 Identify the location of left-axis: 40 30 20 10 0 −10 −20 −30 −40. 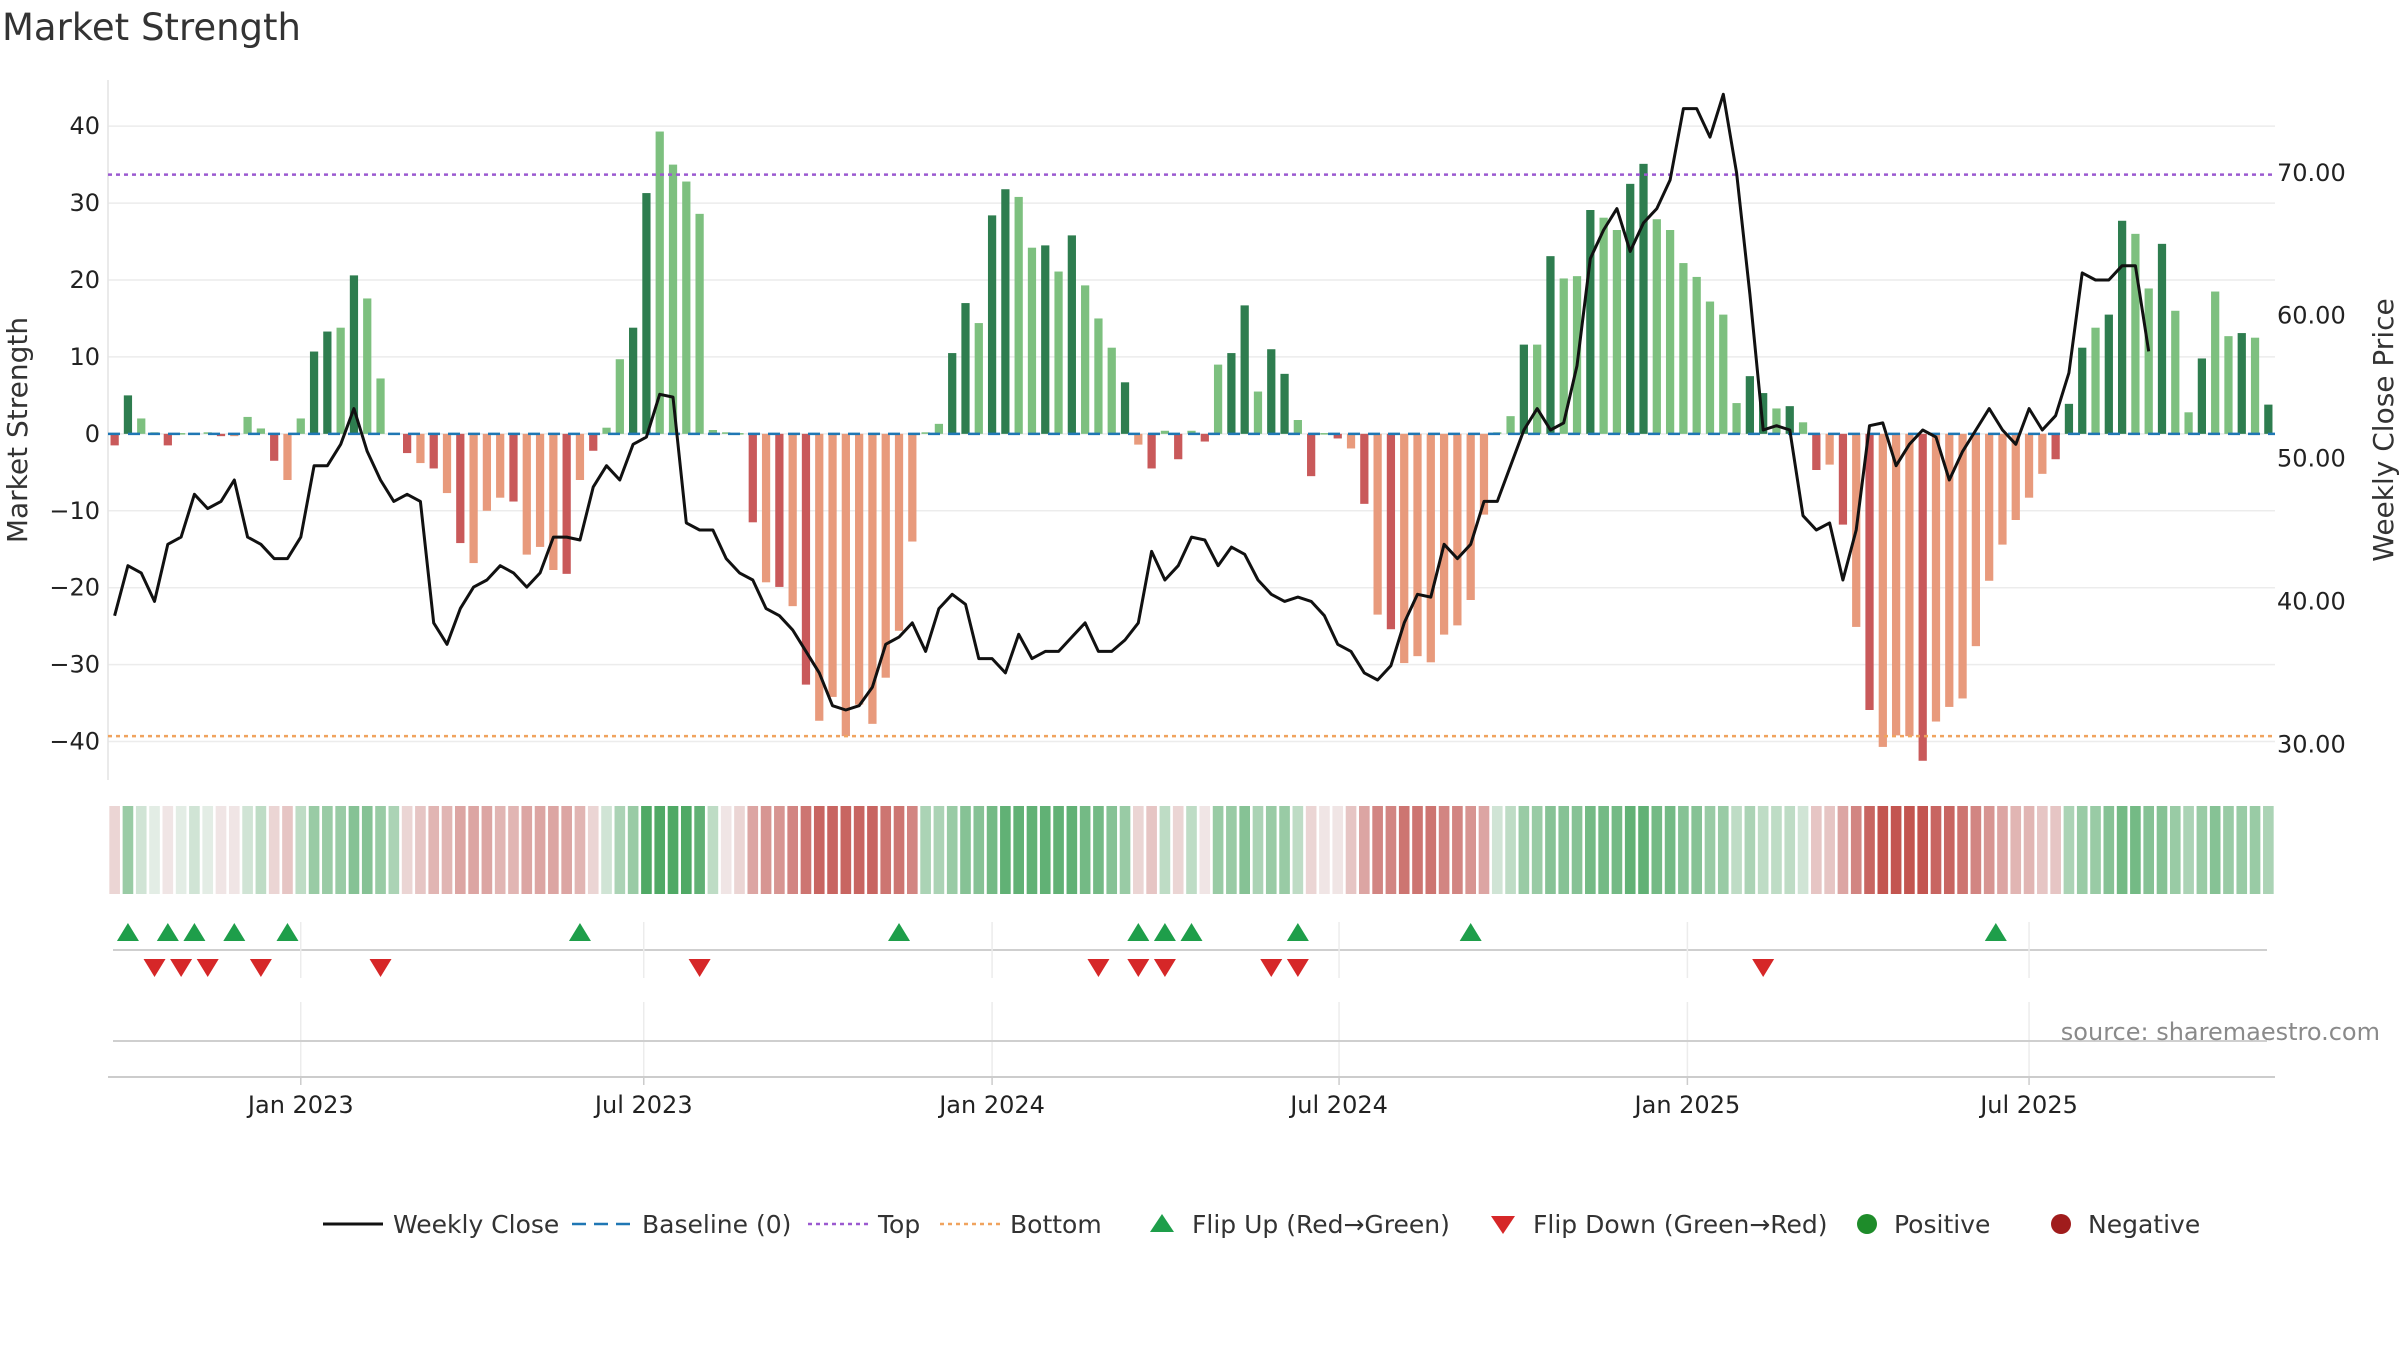
(74, 433).